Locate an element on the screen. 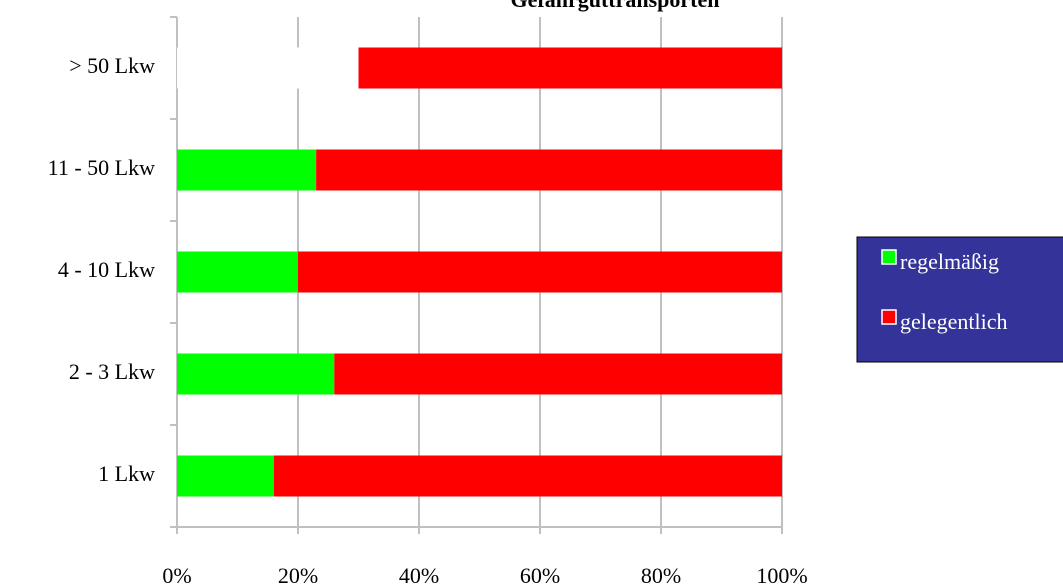 This screenshot has height=588, width=1063. y-tick-label: 4 - 10 Lkw is located at coordinates (106, 269).